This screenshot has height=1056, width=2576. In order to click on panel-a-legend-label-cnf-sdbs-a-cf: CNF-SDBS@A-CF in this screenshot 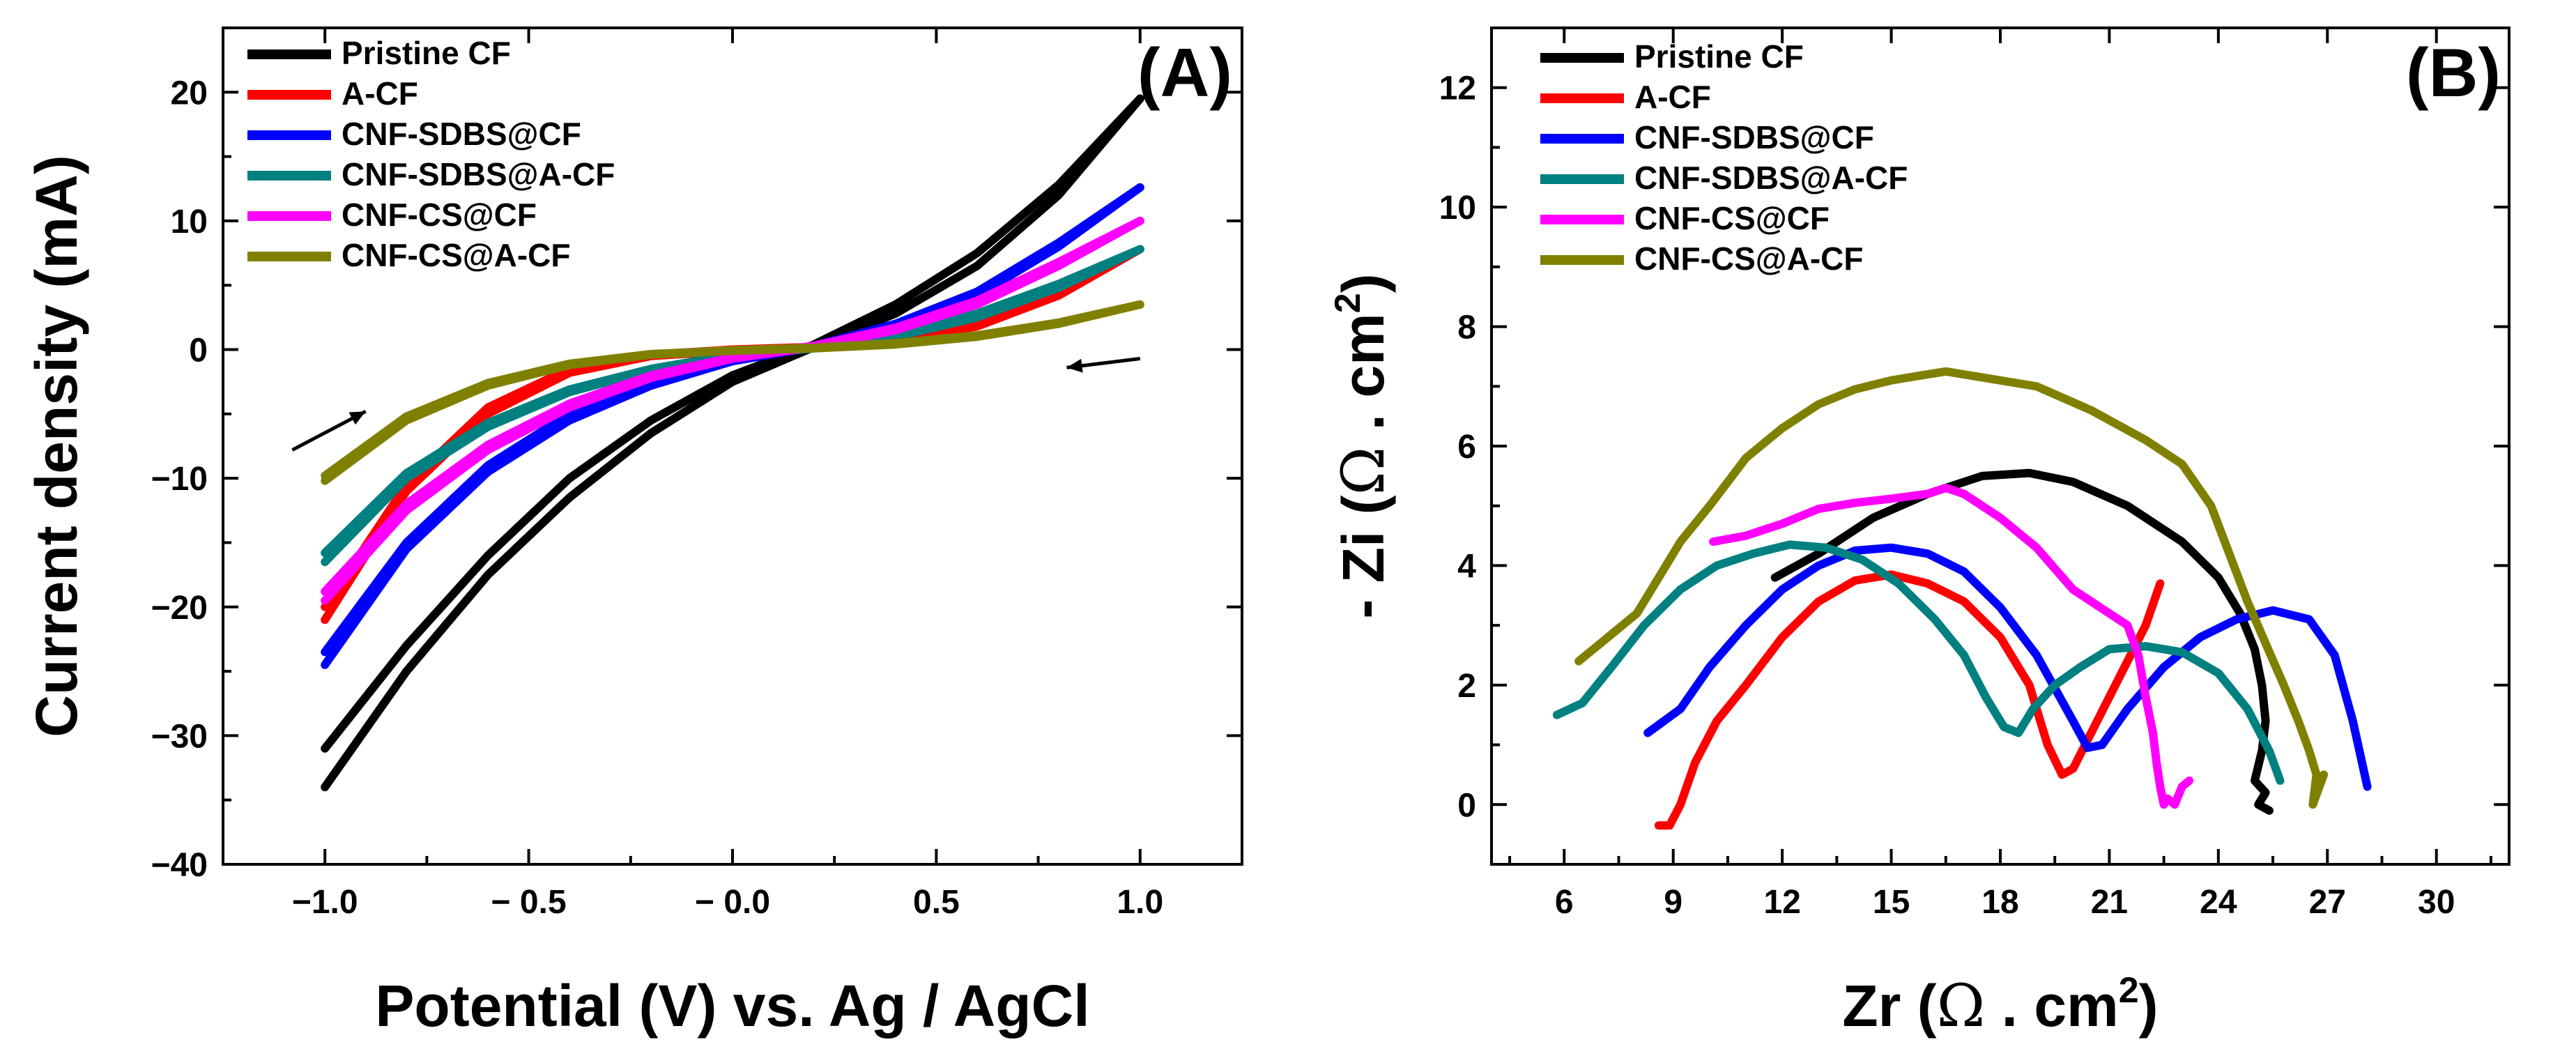, I will do `click(478, 174)`.